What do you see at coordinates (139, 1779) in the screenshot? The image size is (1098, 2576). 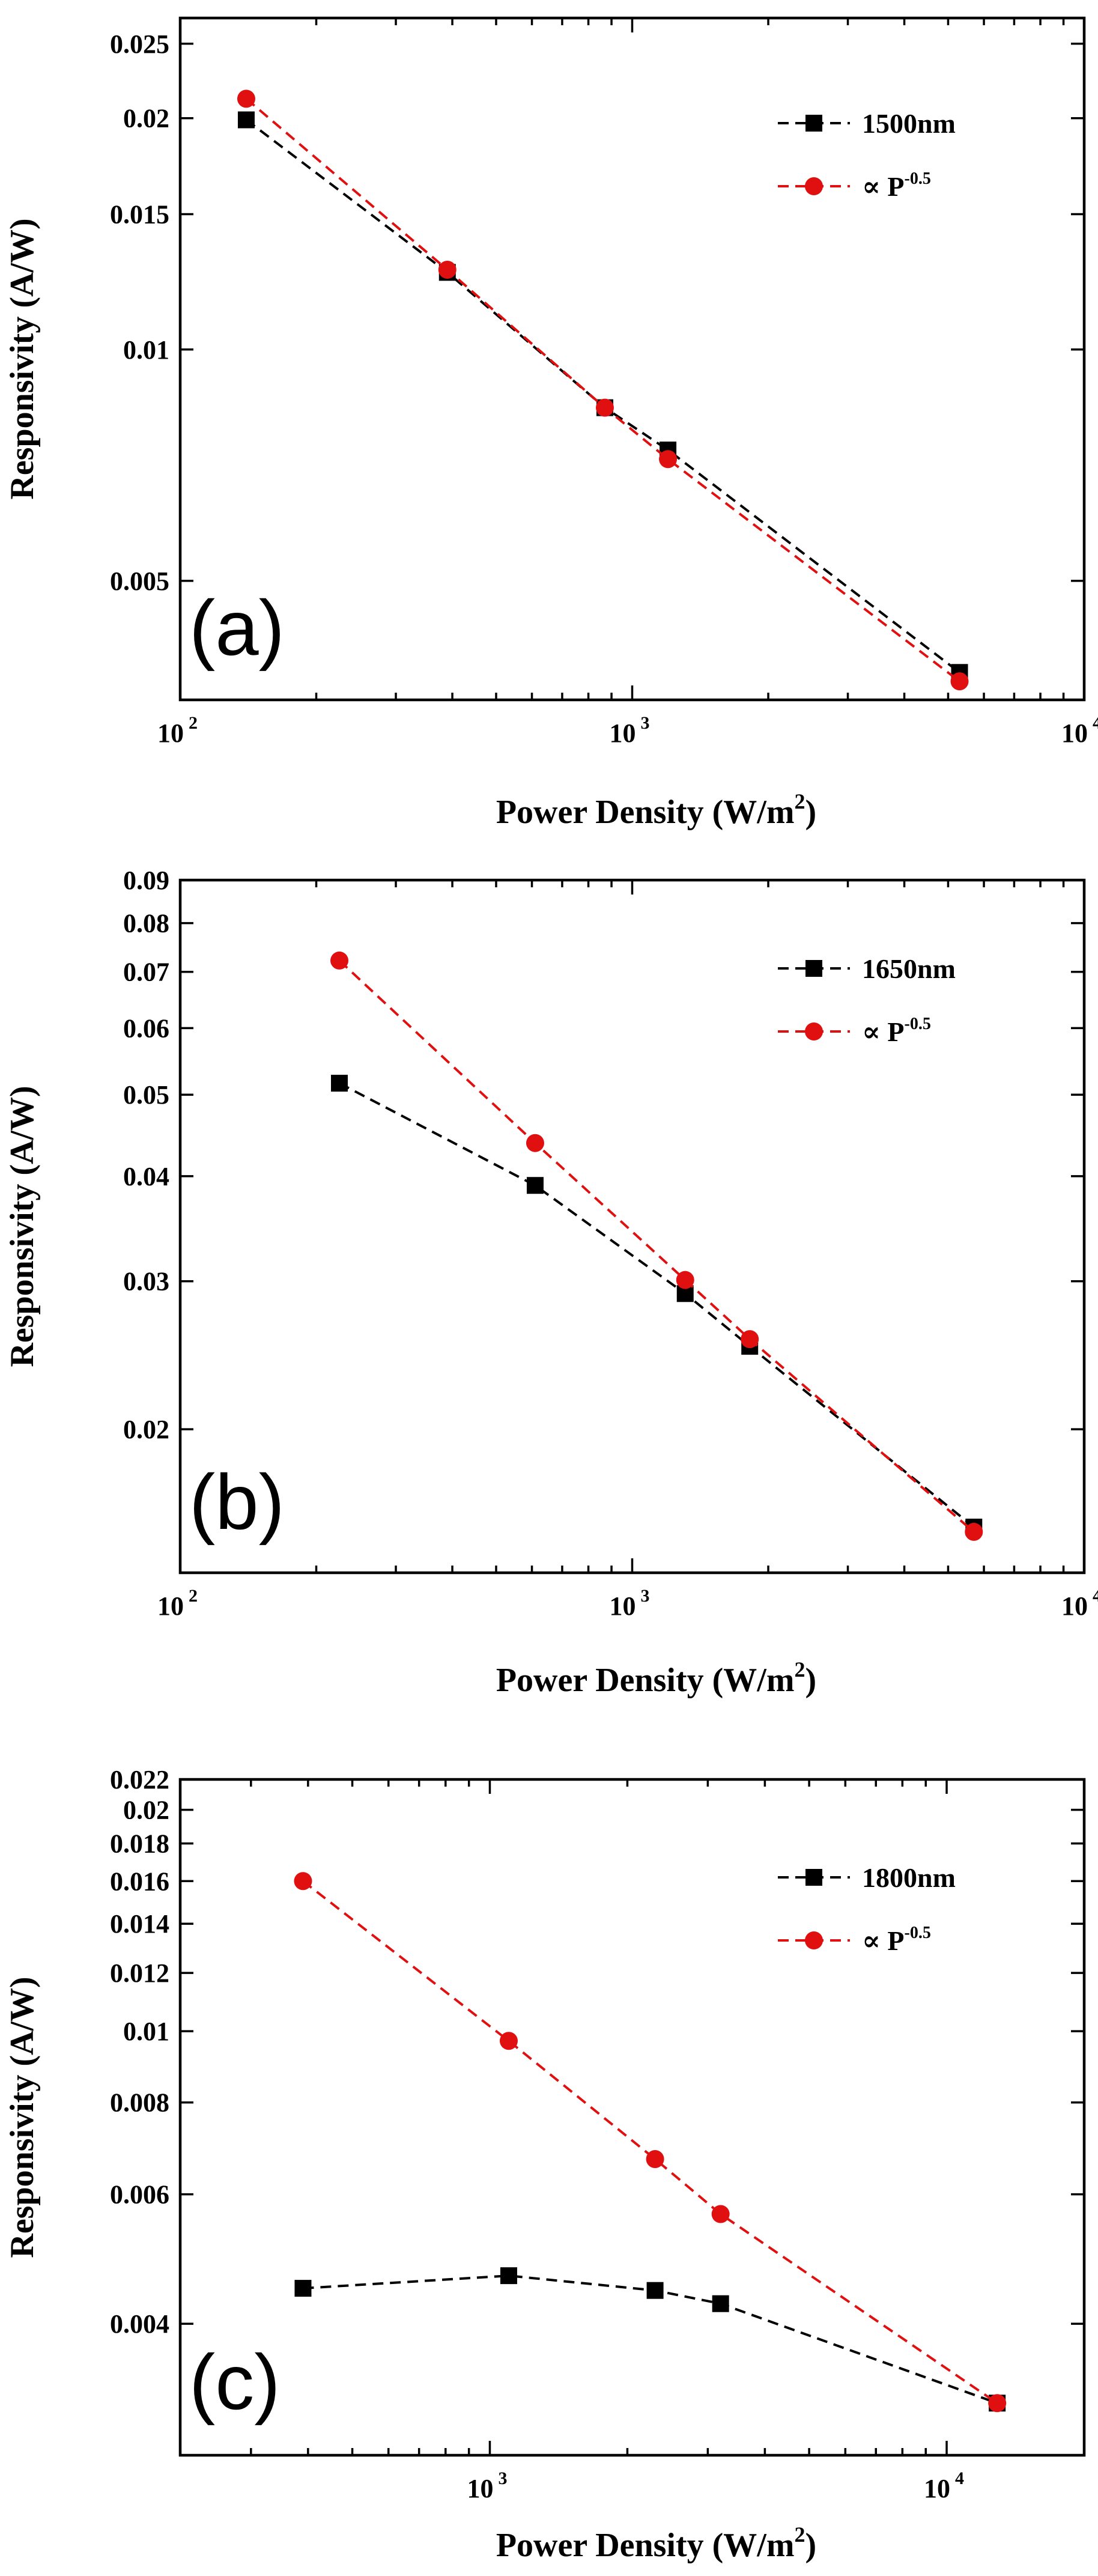 I see `y-tick-label: 0.022` at bounding box center [139, 1779].